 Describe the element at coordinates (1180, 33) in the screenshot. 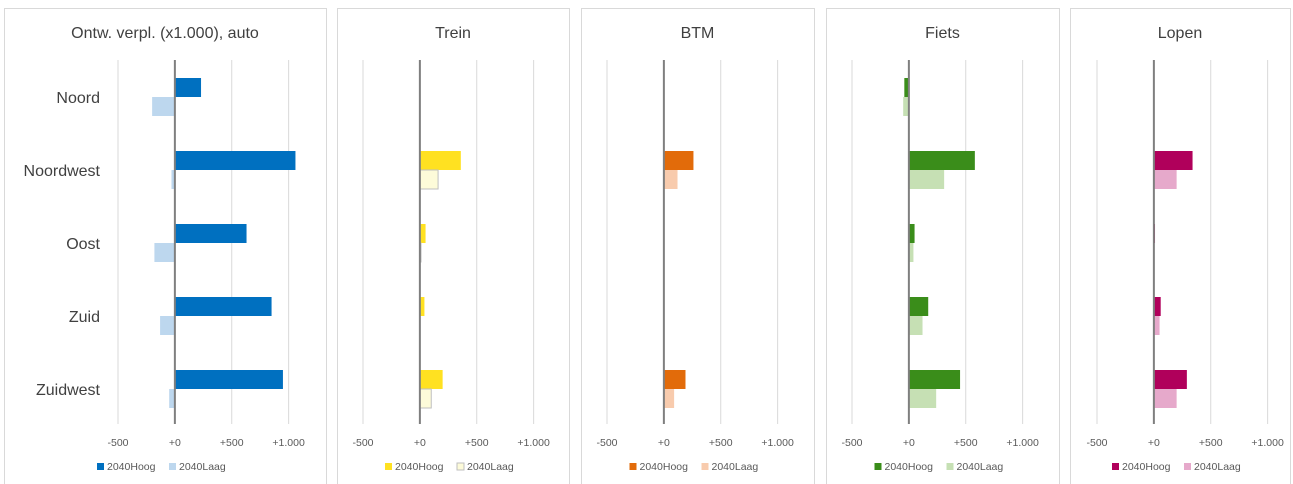

I see `panel-title: Lopen` at that location.